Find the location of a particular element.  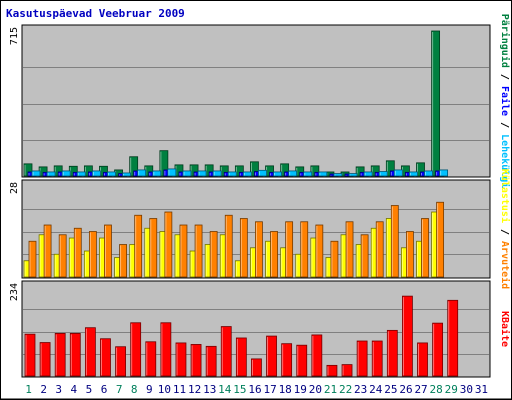

x-tick-label-day-9: 9 is located at coordinates (149, 389).